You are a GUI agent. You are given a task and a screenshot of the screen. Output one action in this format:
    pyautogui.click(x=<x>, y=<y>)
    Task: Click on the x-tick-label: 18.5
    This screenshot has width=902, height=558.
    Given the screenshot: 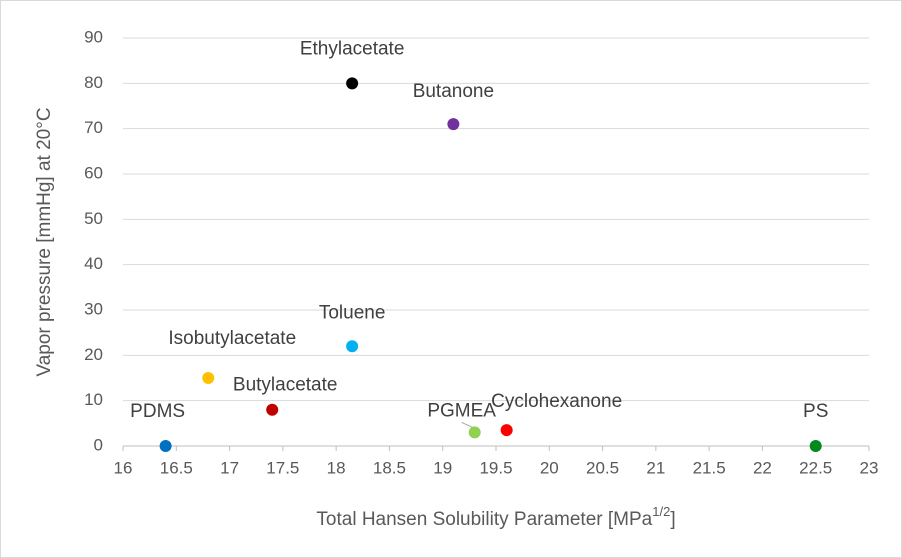 What is the action you would take?
    pyautogui.click(x=389, y=467)
    